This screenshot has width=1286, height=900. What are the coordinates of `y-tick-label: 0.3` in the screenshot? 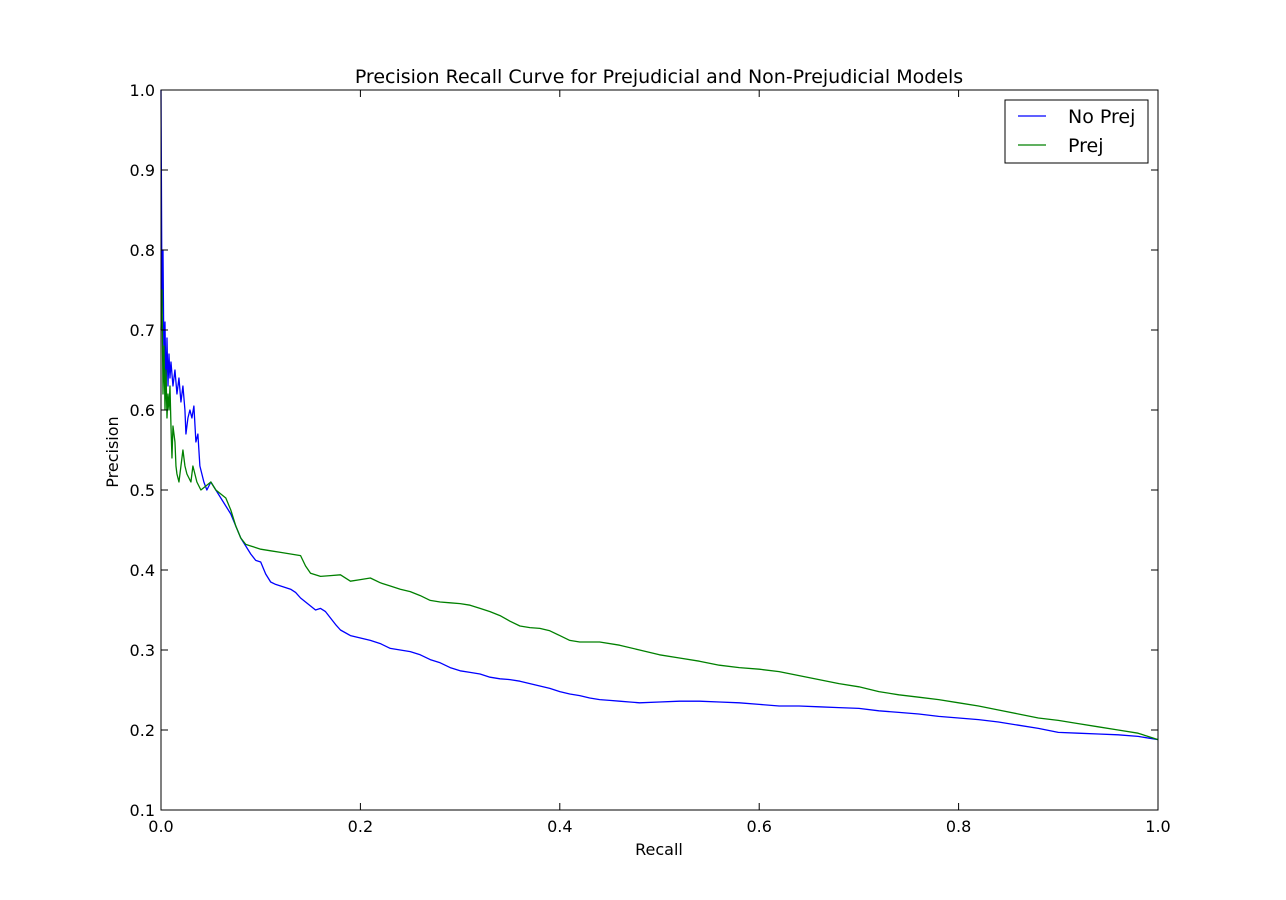 It's located at (142, 650).